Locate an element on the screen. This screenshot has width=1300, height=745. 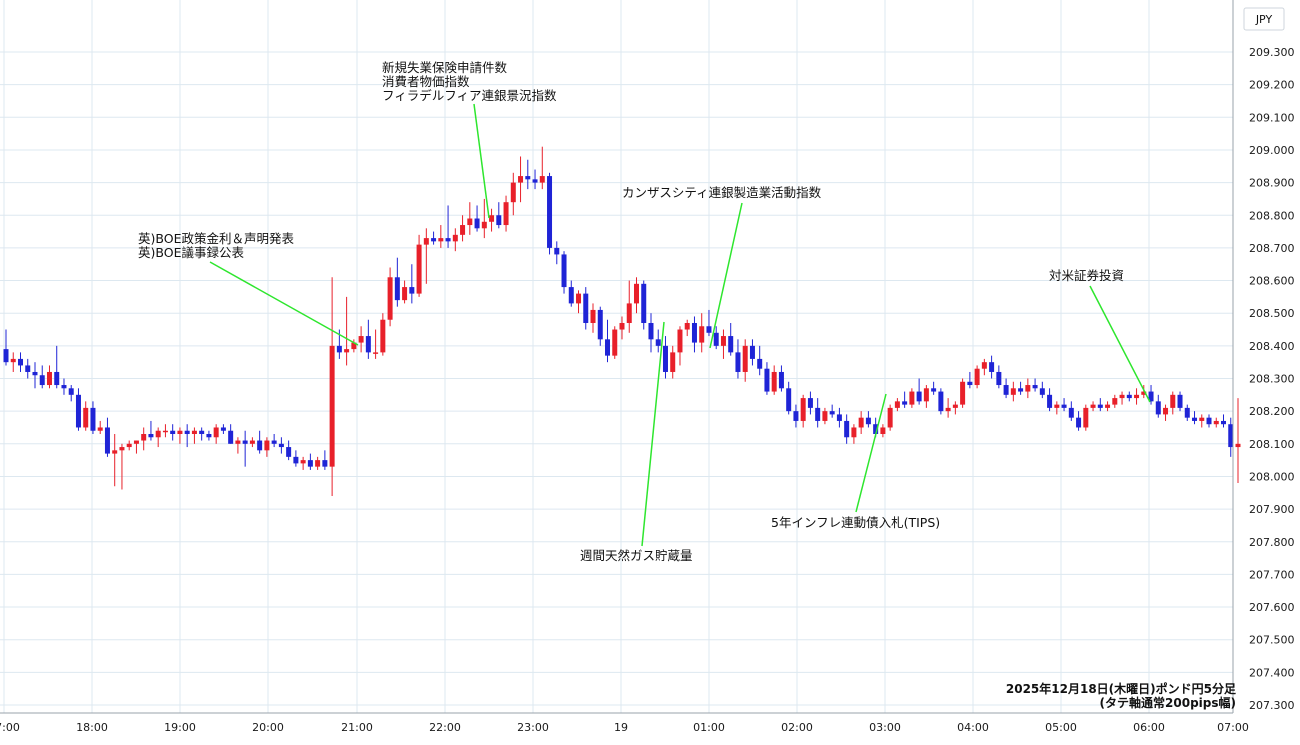
x-tick-label: 22:00 is located at coordinates (445, 727).